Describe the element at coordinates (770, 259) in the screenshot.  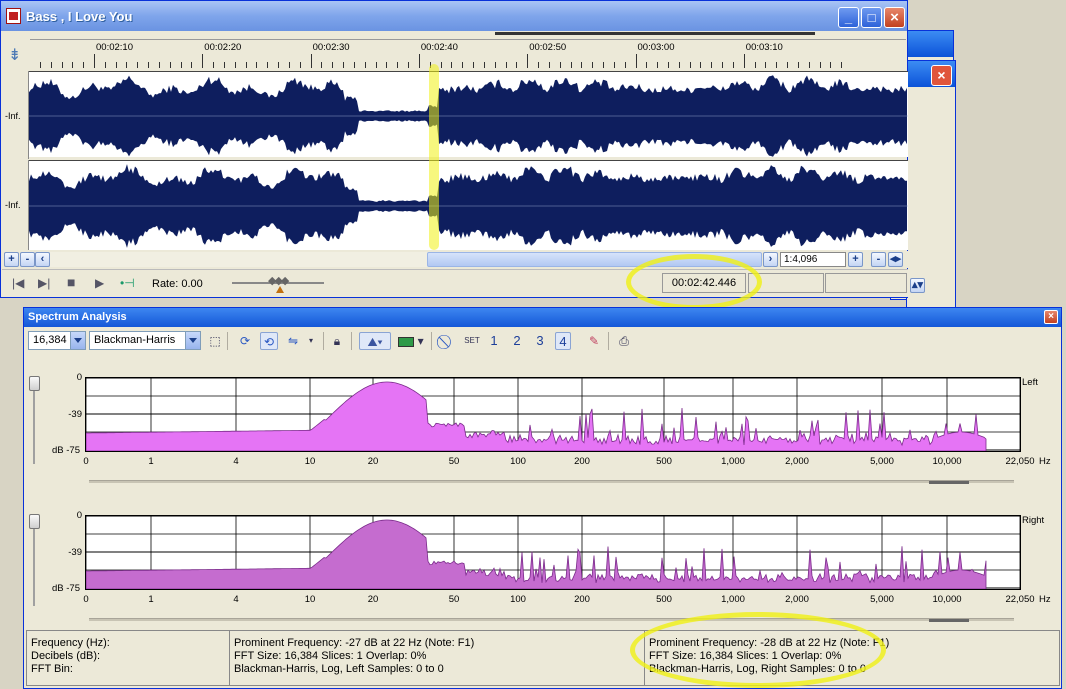
I see `scroll-right-icon: ›` at that location.